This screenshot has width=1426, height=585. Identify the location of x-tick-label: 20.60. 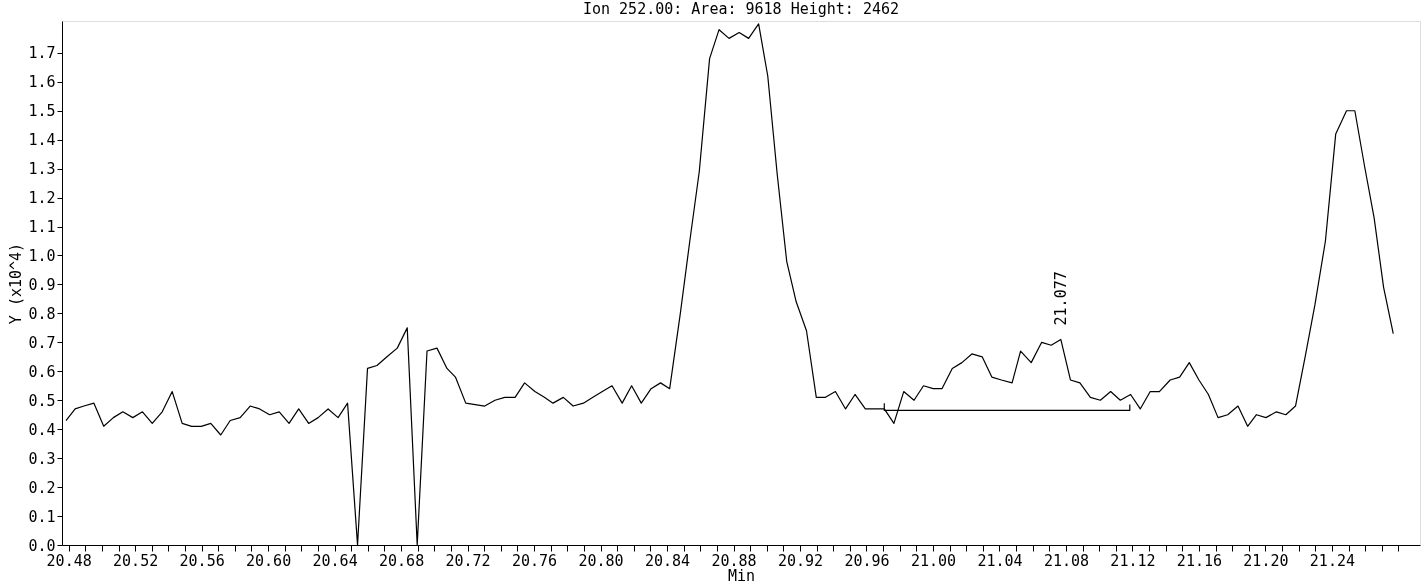
(269, 560).